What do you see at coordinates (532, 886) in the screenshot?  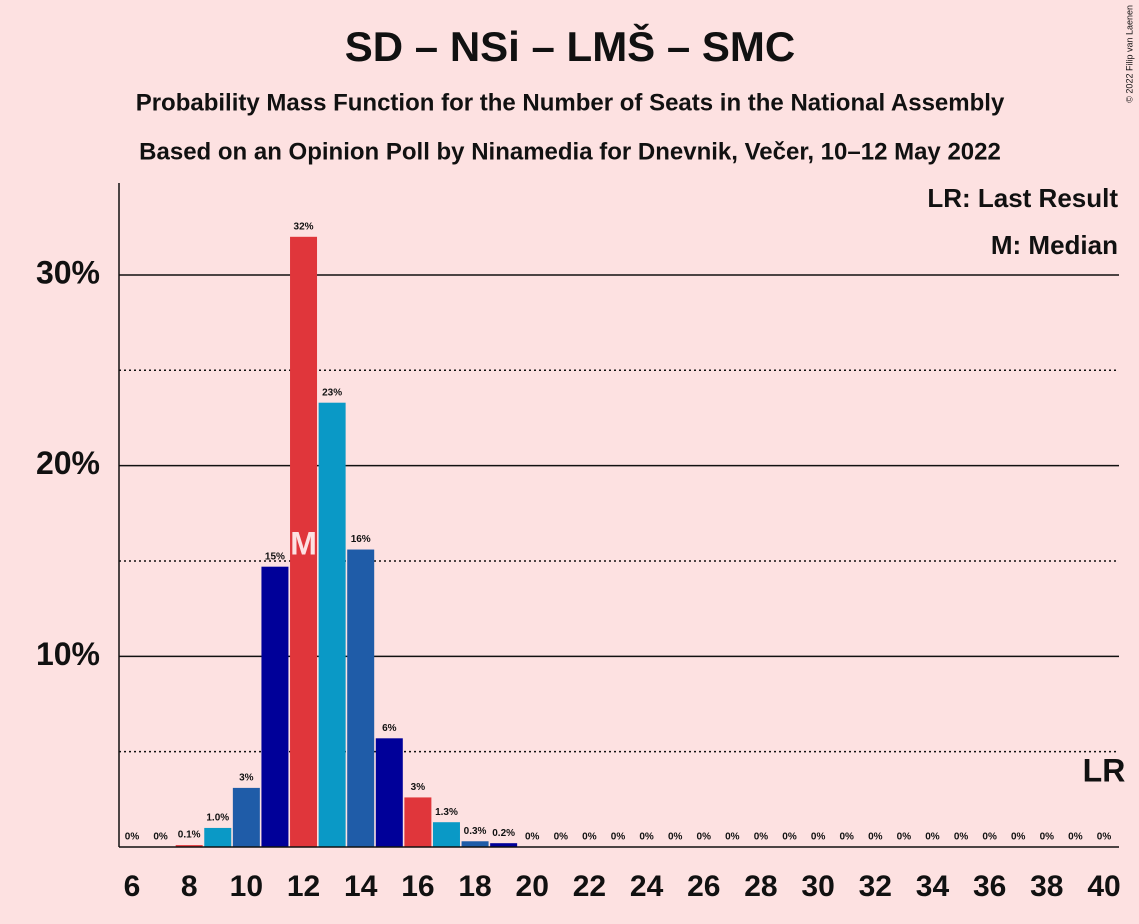 I see `x-tick-label: 20` at bounding box center [532, 886].